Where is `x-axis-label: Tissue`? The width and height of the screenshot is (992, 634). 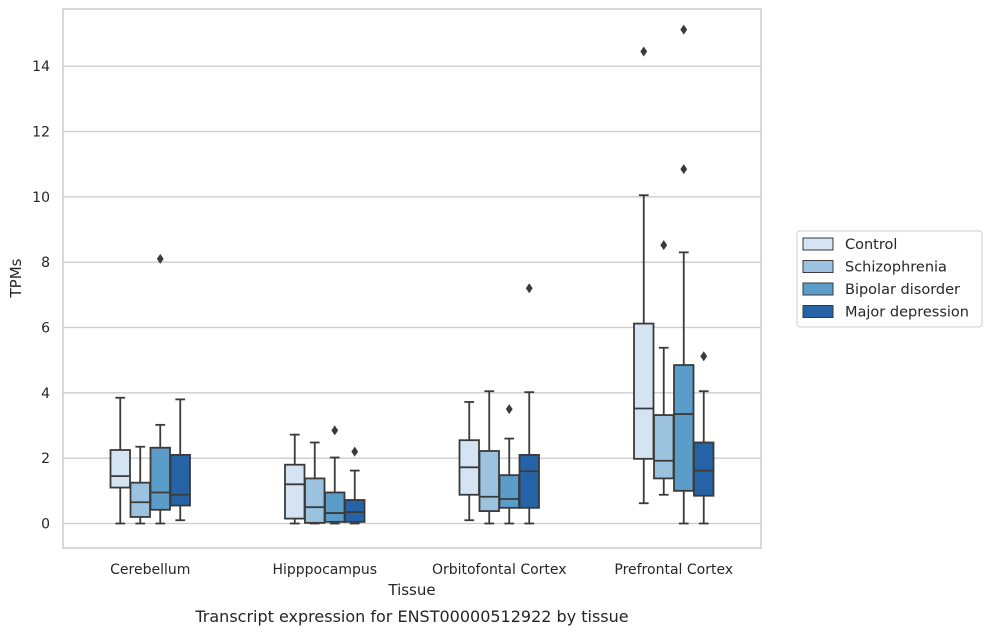
x-axis-label: Tissue is located at coordinates (411, 590).